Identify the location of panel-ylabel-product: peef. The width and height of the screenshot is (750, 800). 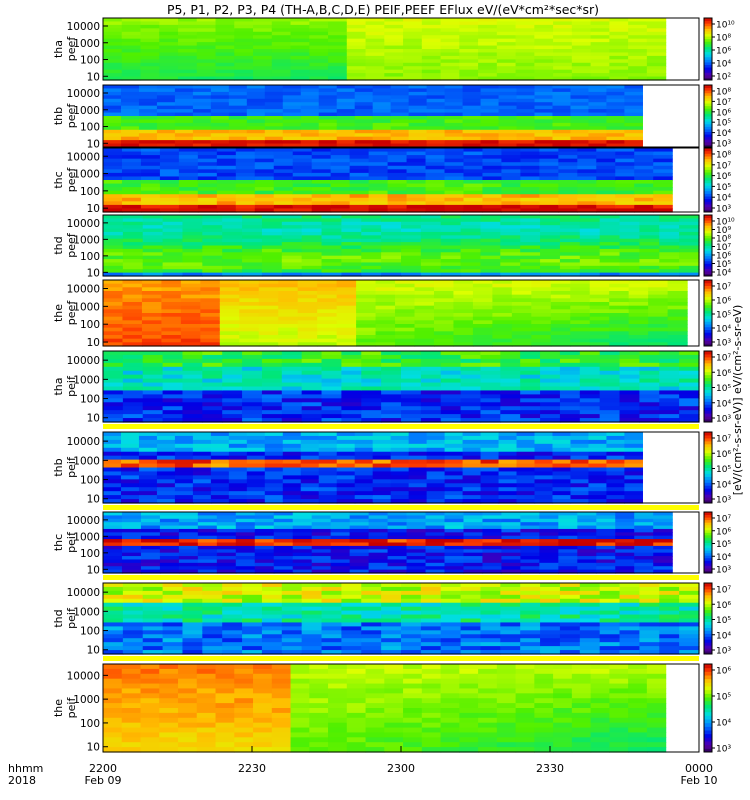
(71, 180).